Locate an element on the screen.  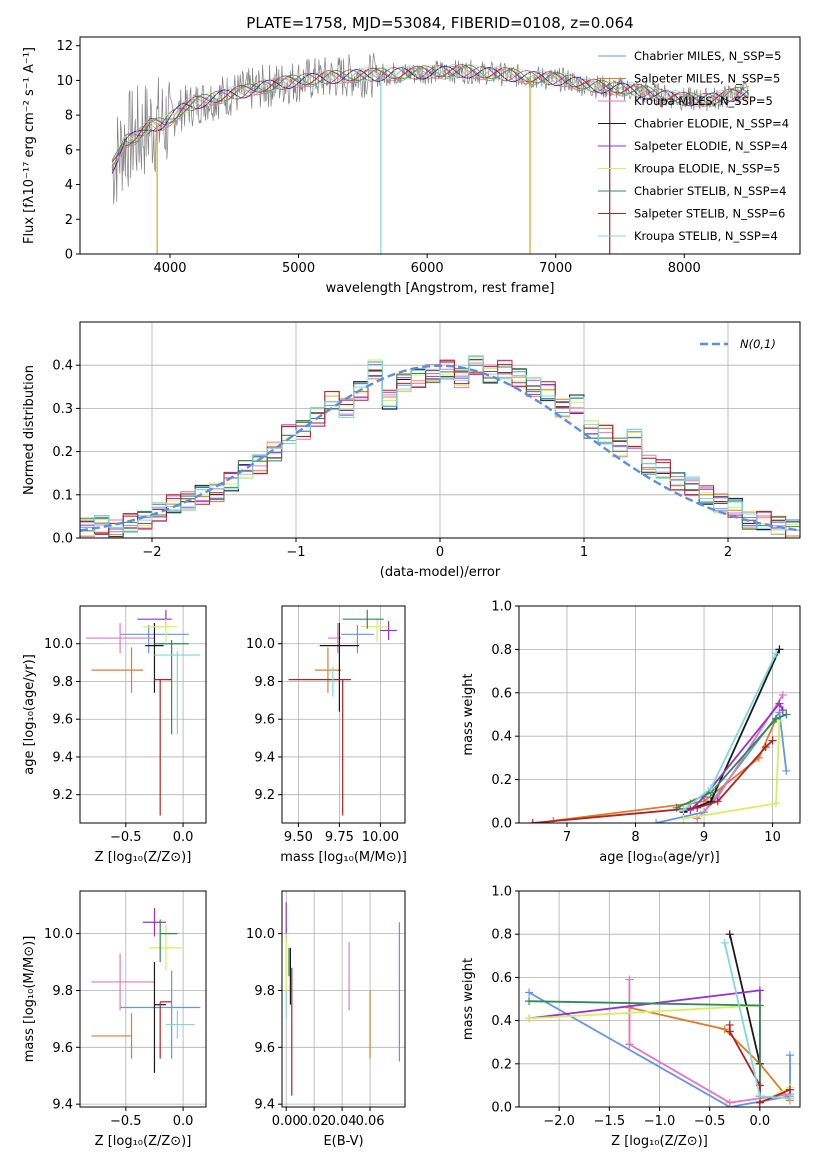
observed-spectrum-line is located at coordinates (430, 128).